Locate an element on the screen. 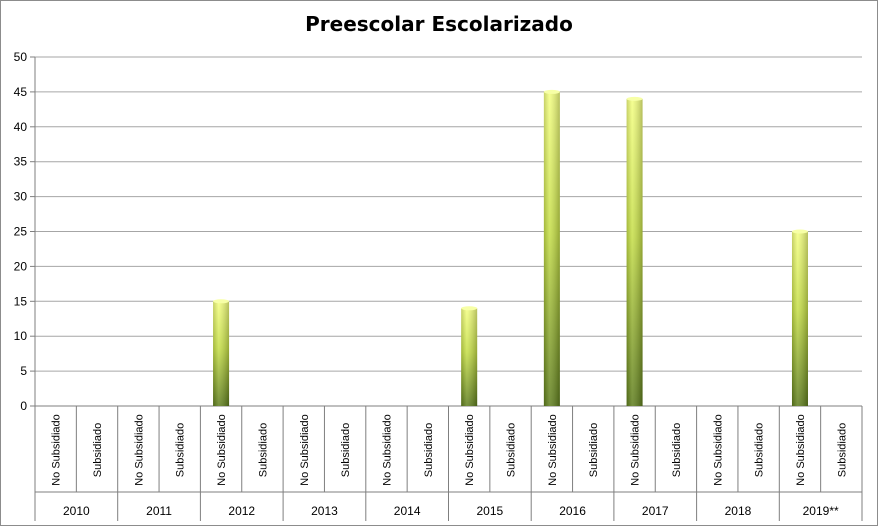  y-tick-label: 10 is located at coordinates (21, 336).